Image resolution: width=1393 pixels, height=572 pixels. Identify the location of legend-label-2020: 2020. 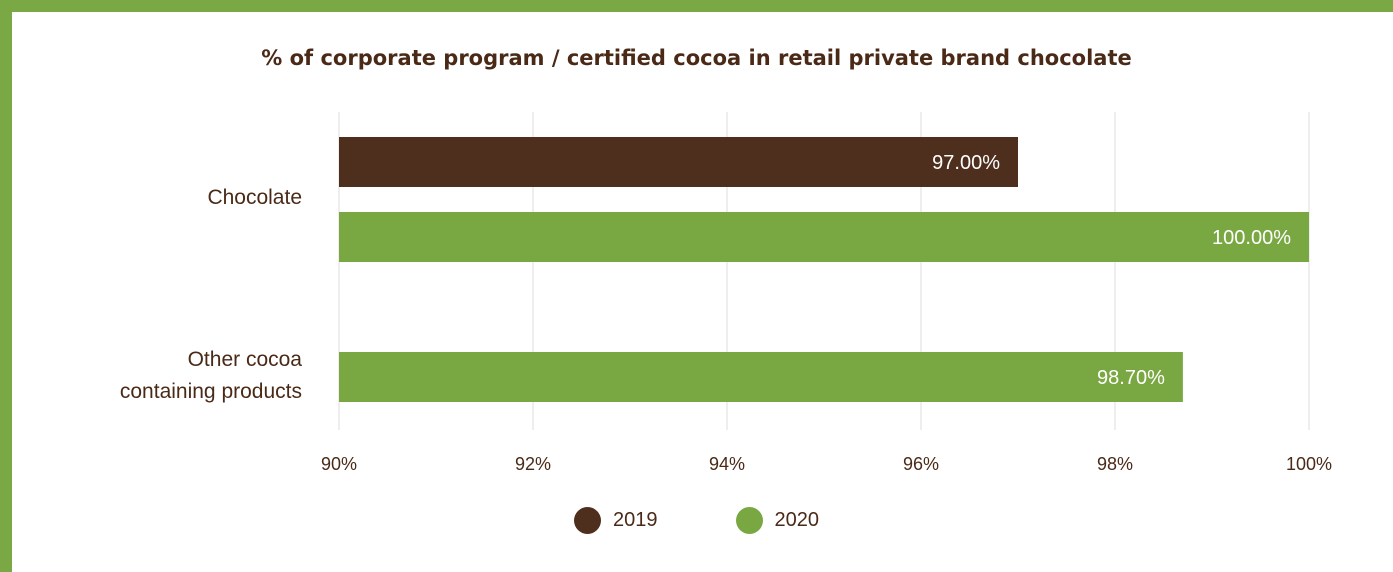
(797, 520).